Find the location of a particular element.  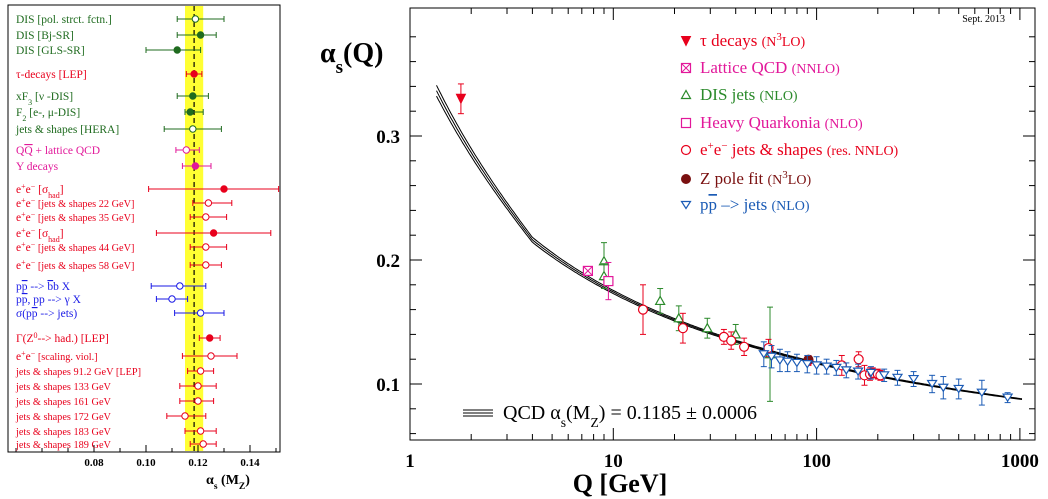

right-xtick-label: 10 is located at coordinates (613, 461).